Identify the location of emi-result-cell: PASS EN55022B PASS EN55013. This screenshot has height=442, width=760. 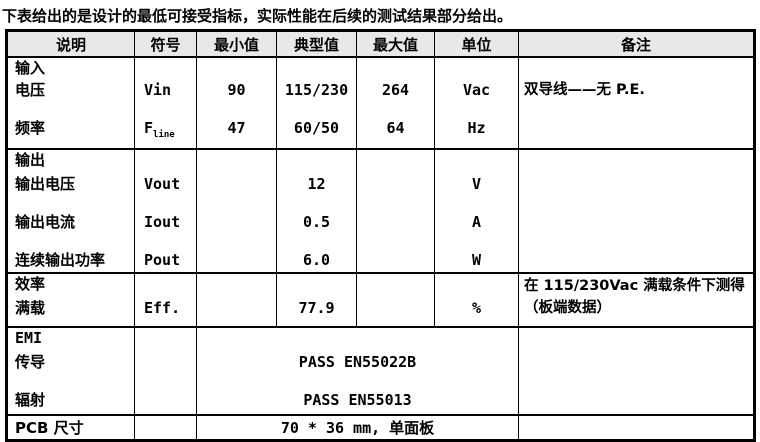
(357, 370).